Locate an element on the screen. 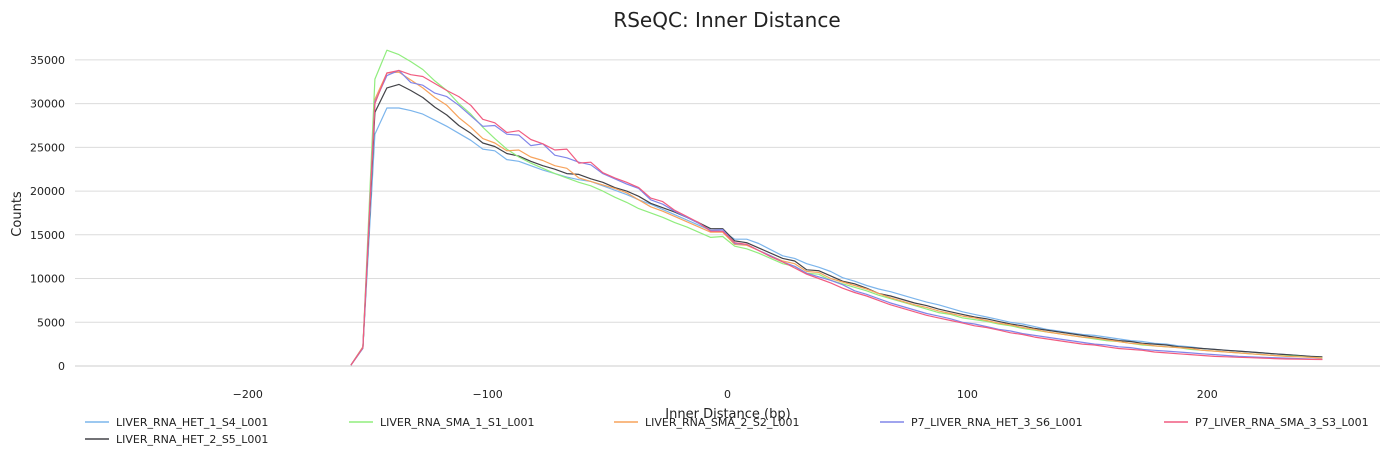 The width and height of the screenshot is (1389, 460). legend-item: LIVER_RNA_HET_2_S5_L001 is located at coordinates (176, 439).